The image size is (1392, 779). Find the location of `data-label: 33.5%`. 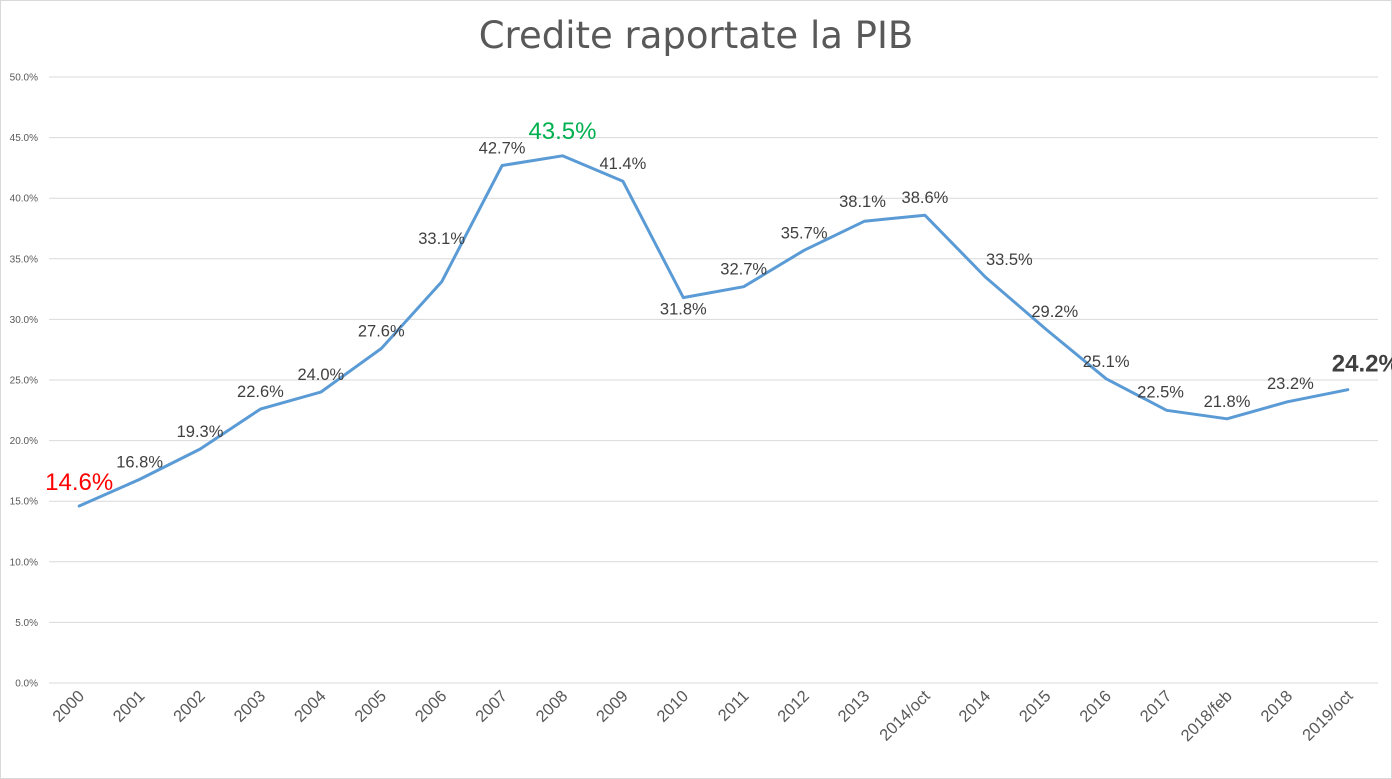

data-label: 33.5% is located at coordinates (1009, 260).